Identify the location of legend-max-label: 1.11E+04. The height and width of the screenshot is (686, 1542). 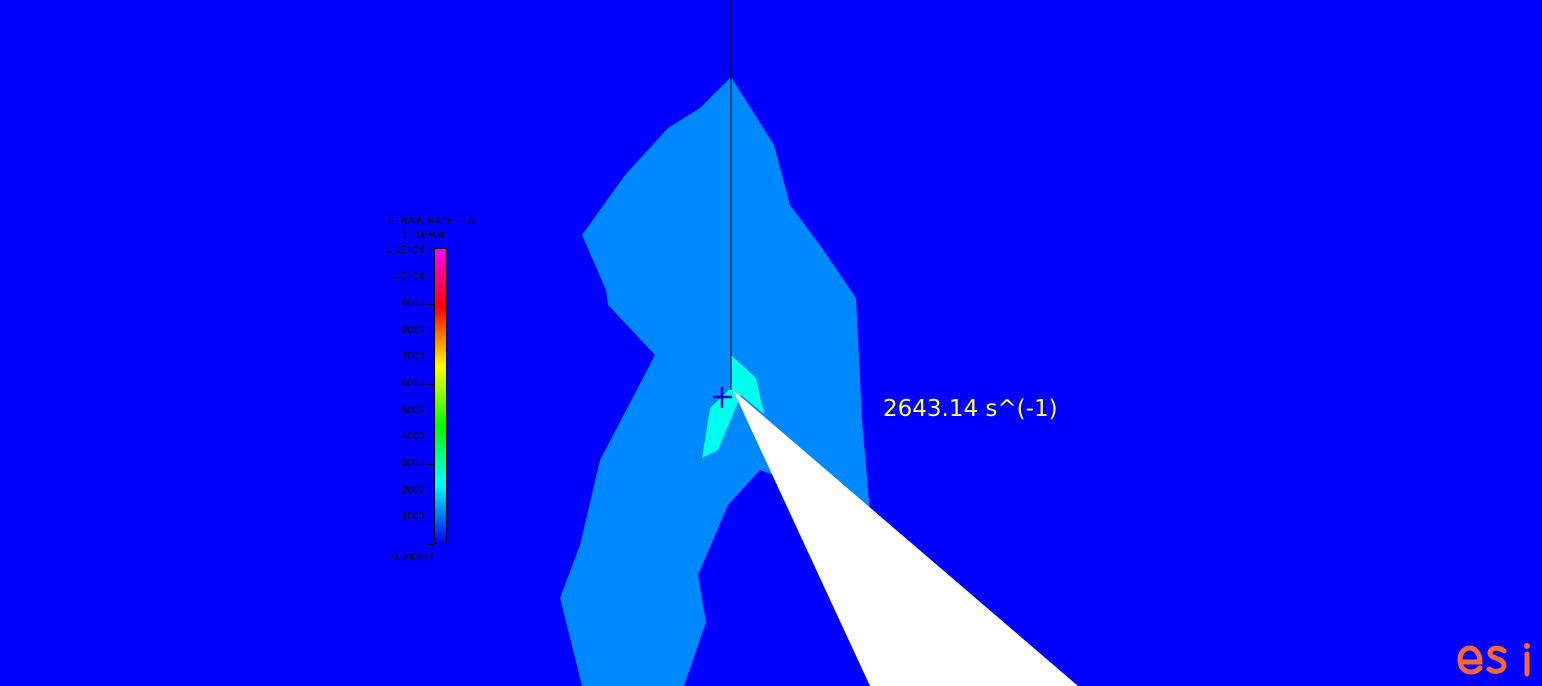
(423, 235).